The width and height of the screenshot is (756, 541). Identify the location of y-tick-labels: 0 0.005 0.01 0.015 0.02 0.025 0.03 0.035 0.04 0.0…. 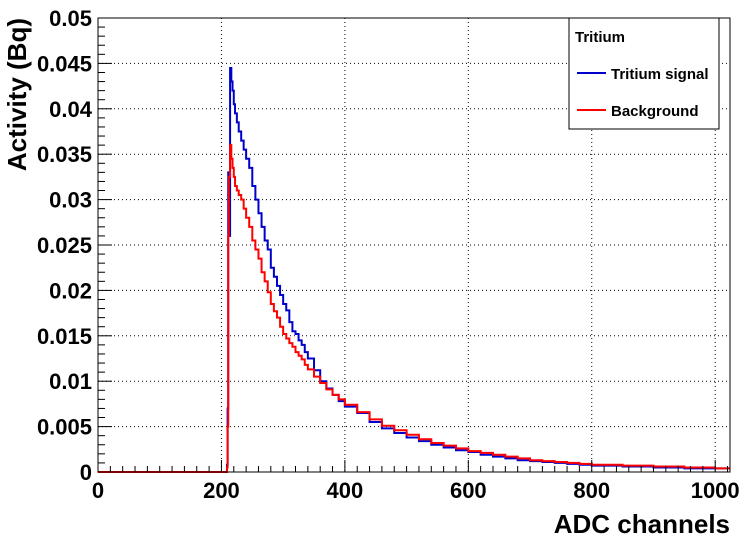
(65, 245).